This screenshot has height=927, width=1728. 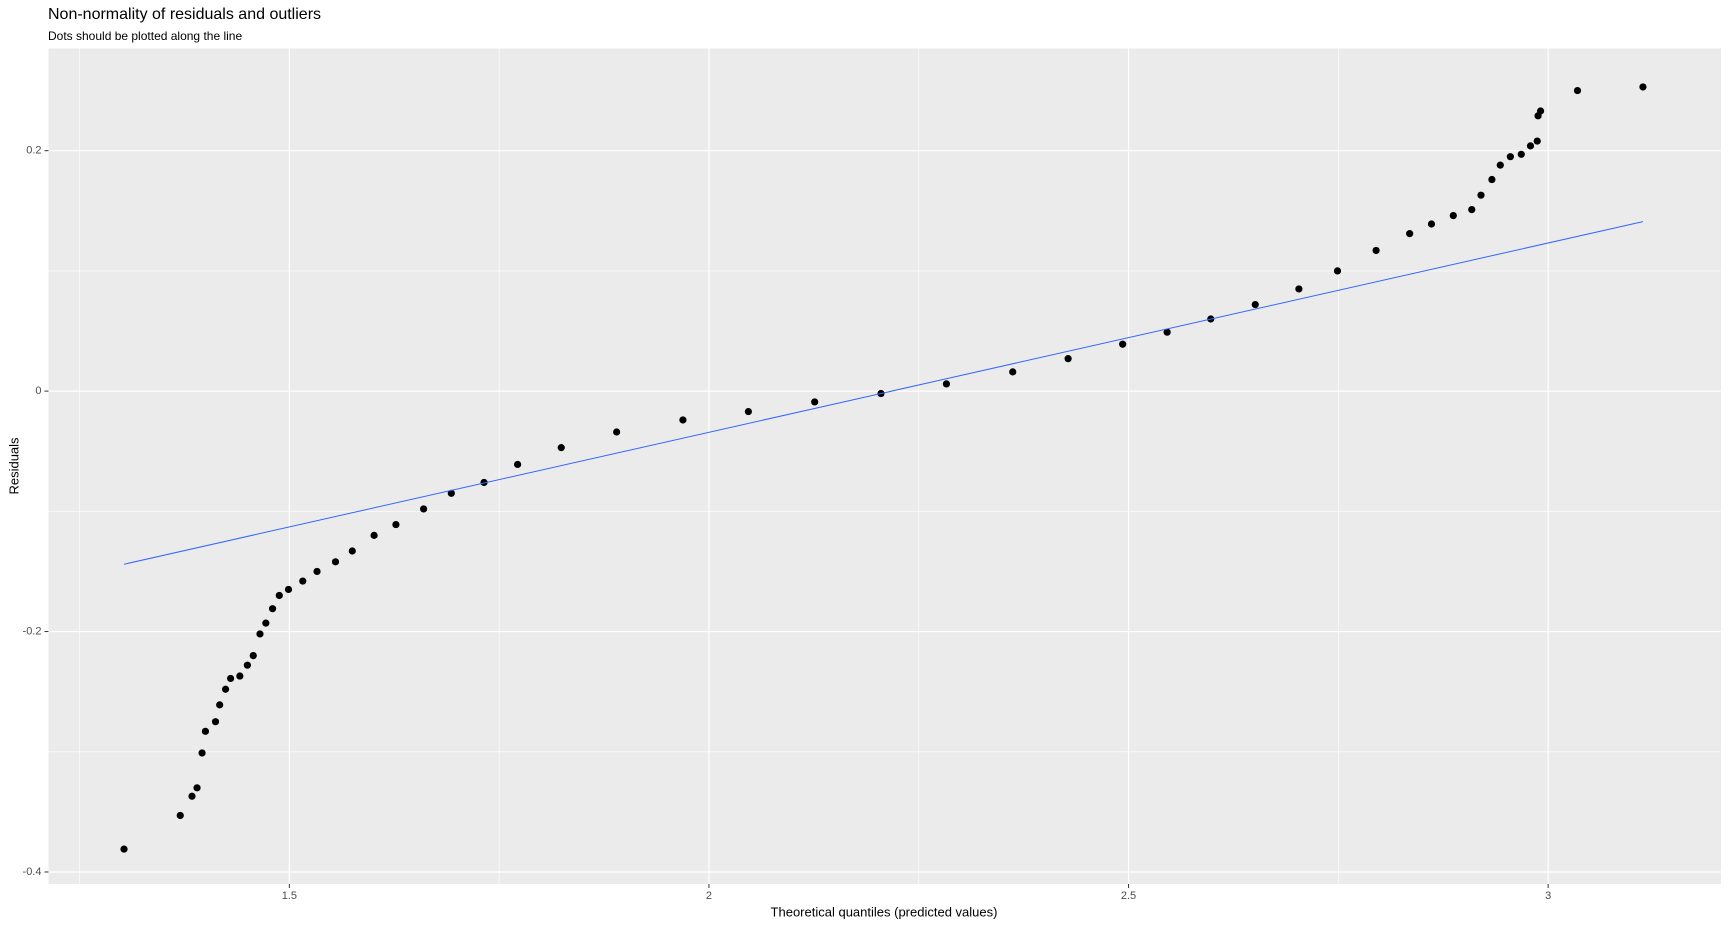 I want to click on y-tick-label: 0, so click(x=38, y=391).